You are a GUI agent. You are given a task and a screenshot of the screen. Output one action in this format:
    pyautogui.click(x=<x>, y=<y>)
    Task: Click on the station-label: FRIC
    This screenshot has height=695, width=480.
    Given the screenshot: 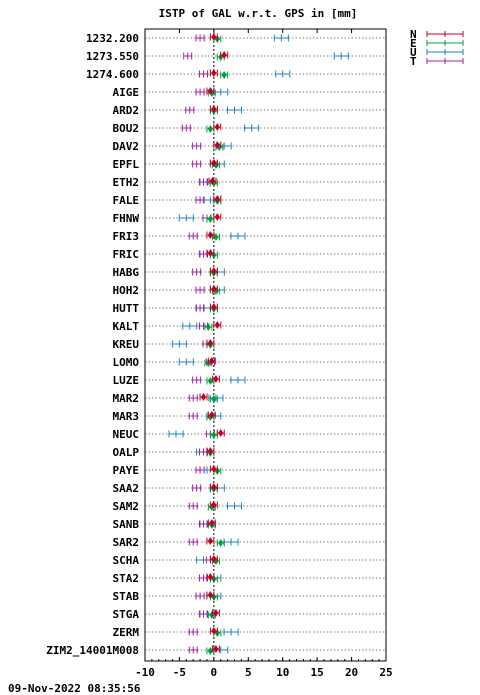 What is the action you would take?
    pyautogui.click(x=126, y=254)
    